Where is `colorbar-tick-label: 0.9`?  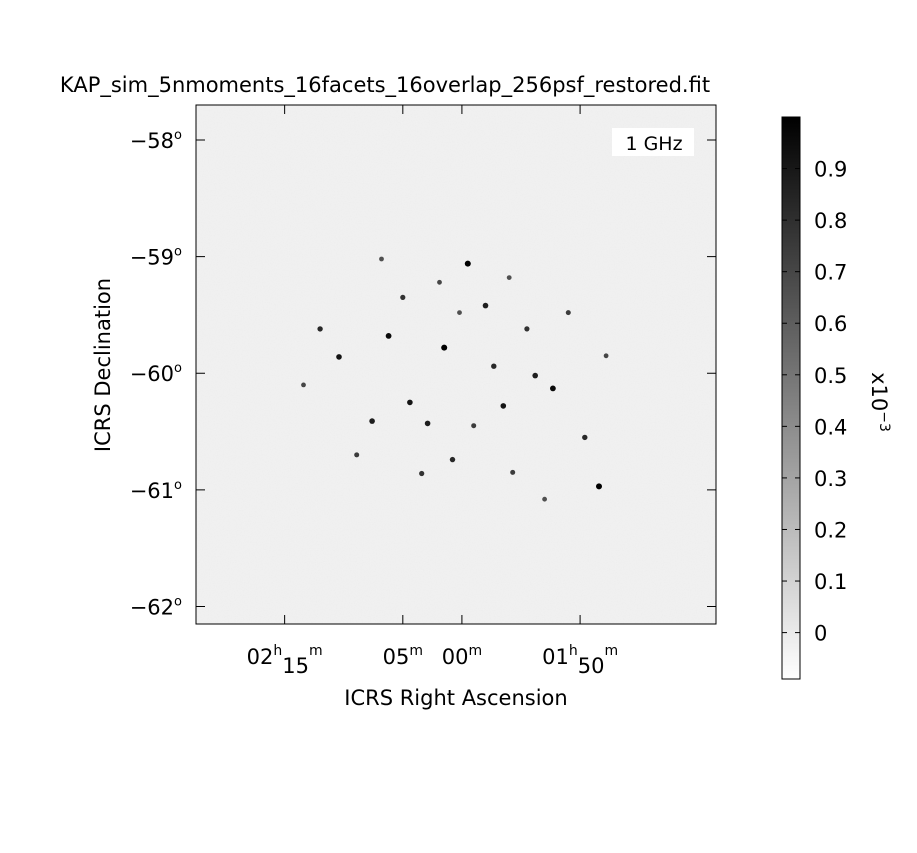 colorbar-tick-label: 0.9 is located at coordinates (830, 170).